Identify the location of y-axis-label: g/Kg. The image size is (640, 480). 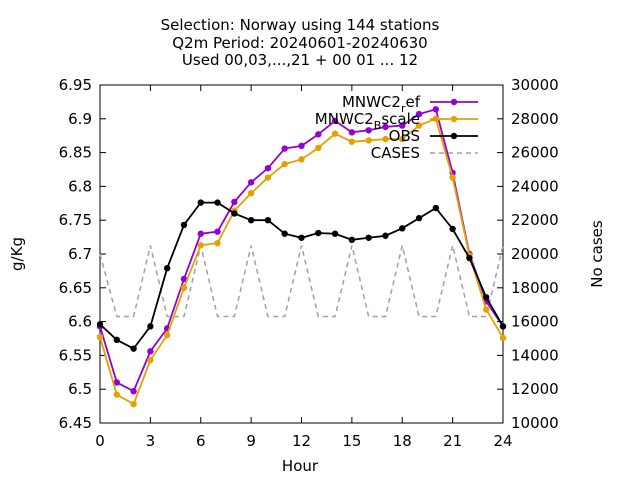
(17, 254).